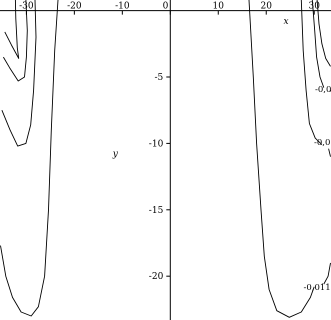 This screenshot has width=331, height=320. What do you see at coordinates (122, 7) in the screenshot?
I see `x-tick-label: -10` at bounding box center [122, 7].